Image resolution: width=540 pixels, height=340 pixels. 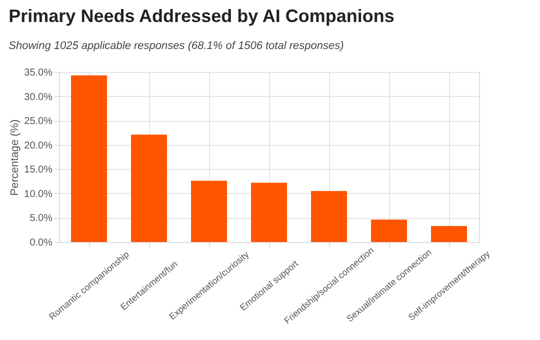 What do you see at coordinates (38, 194) in the screenshot?
I see `y-tick-label: 10.0%` at bounding box center [38, 194].